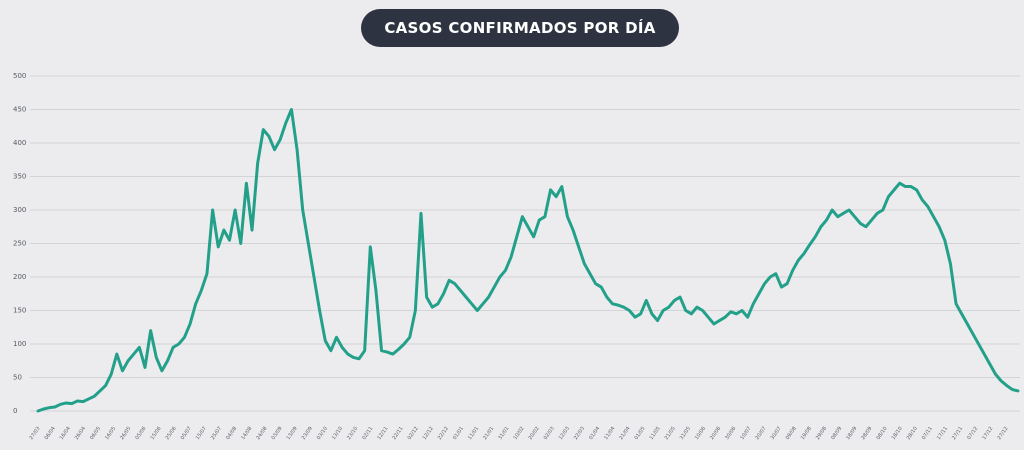  Describe the element at coordinates (791, 433) in the screenshot. I see `x-tick-label: 09/08` at that location.